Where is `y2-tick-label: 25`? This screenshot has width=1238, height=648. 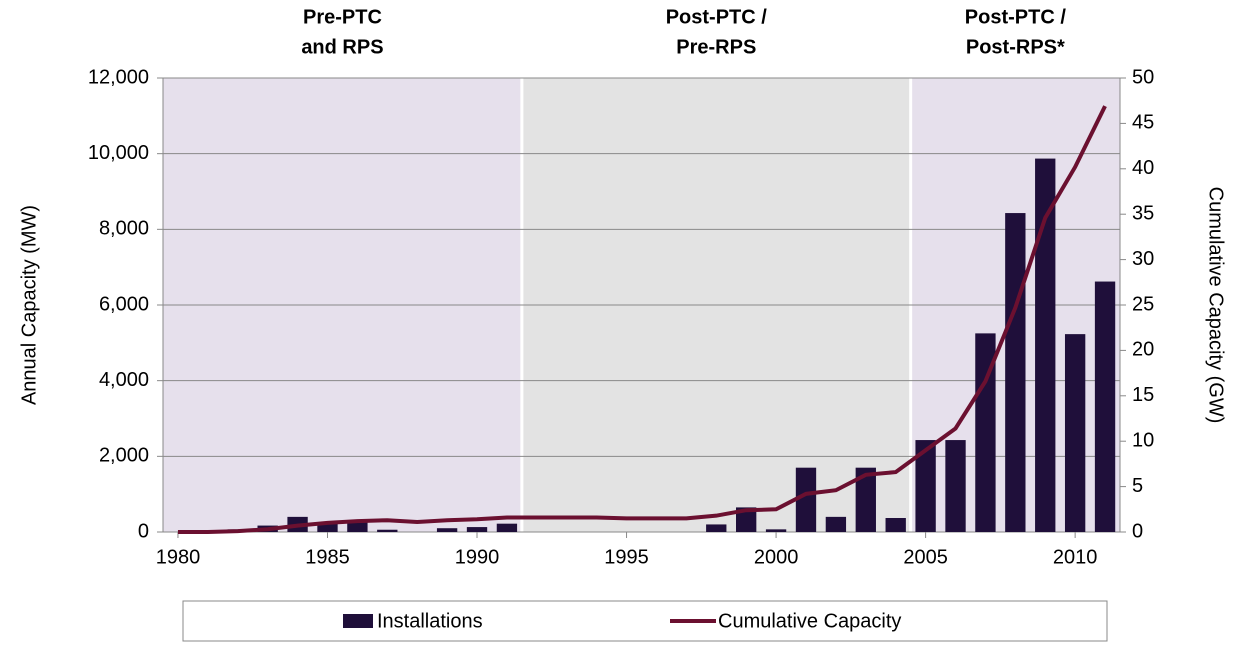
y2-tick-label: 25 is located at coordinates (1143, 304).